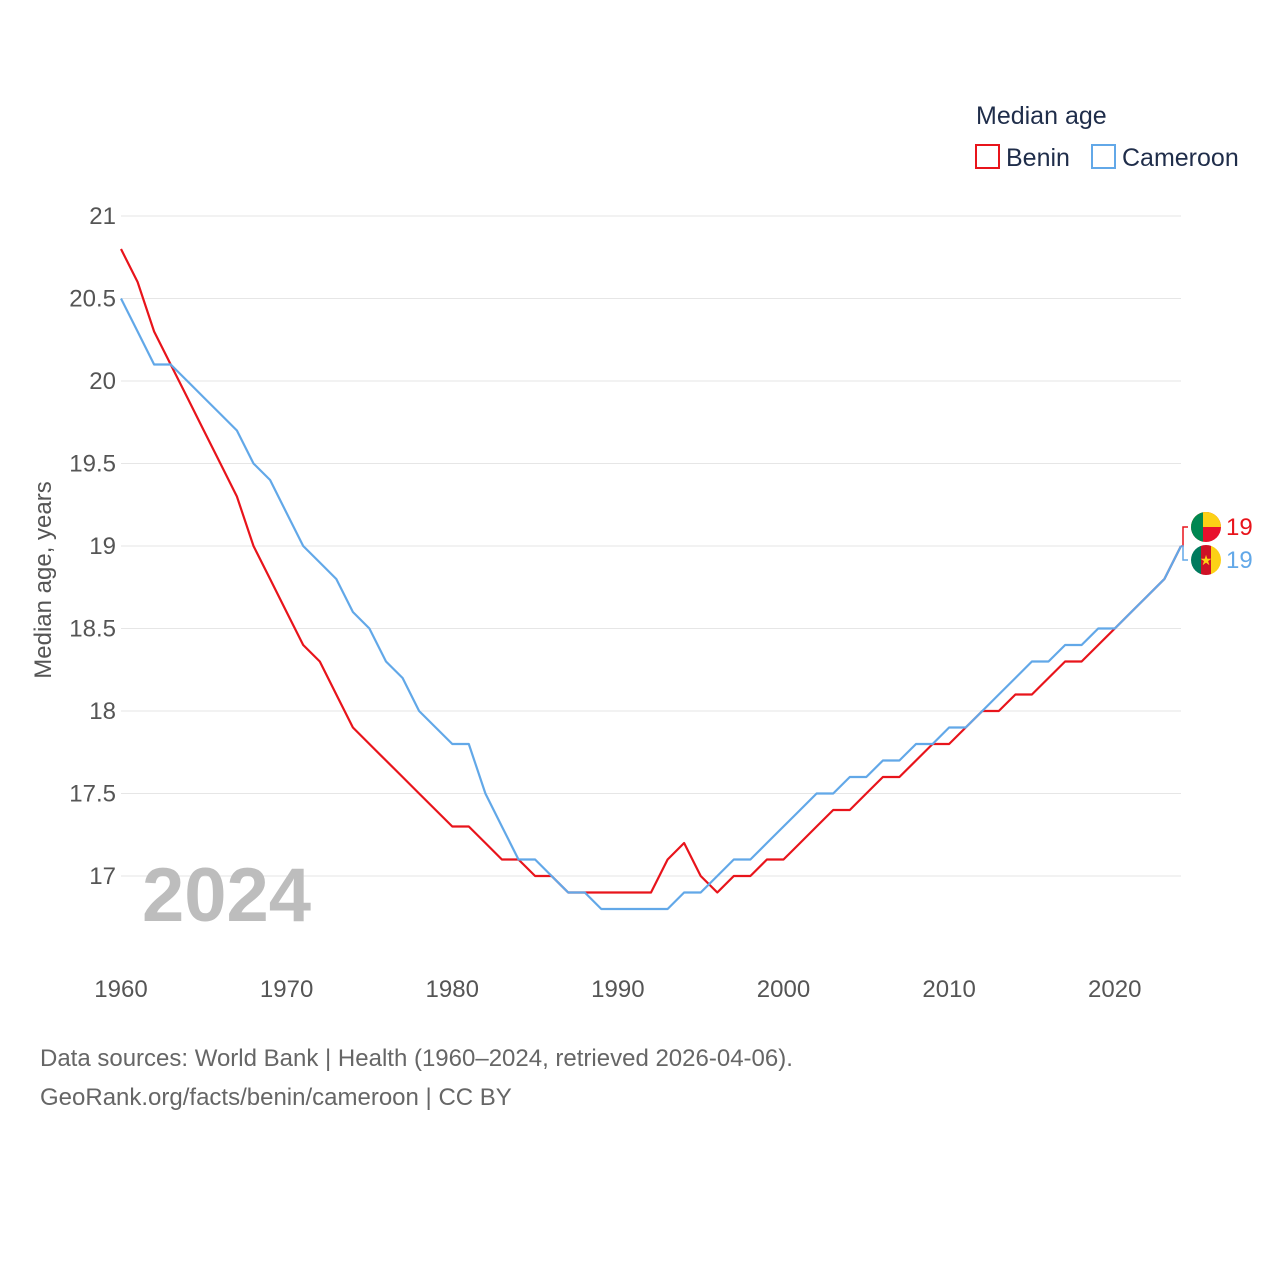 This screenshot has height=1280, width=1280. What do you see at coordinates (92, 464) in the screenshot?
I see `y-tick-label: 19.5` at bounding box center [92, 464].